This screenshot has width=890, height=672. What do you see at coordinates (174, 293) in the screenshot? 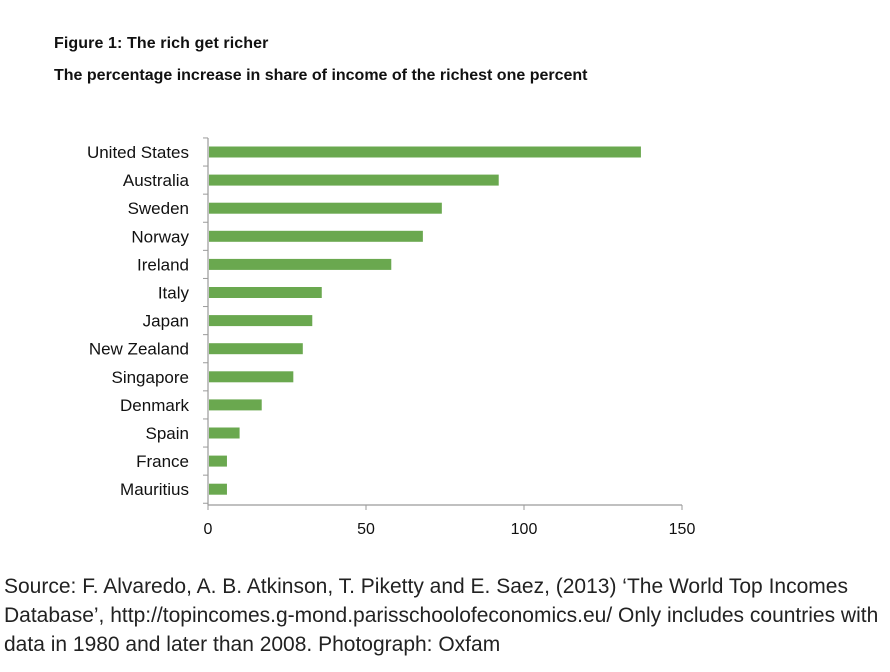
I see `category-label: Italy` at bounding box center [174, 293].